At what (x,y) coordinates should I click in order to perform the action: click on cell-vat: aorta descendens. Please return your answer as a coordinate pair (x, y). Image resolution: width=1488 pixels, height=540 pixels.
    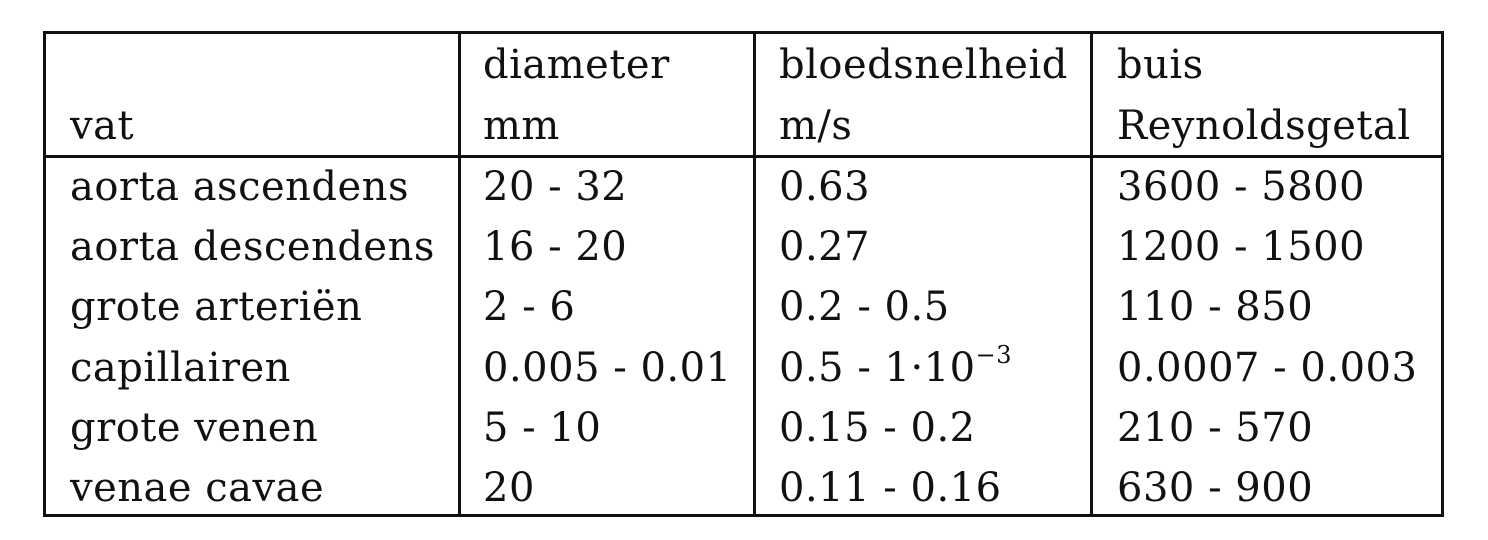
    Looking at the image, I should click on (252, 247).